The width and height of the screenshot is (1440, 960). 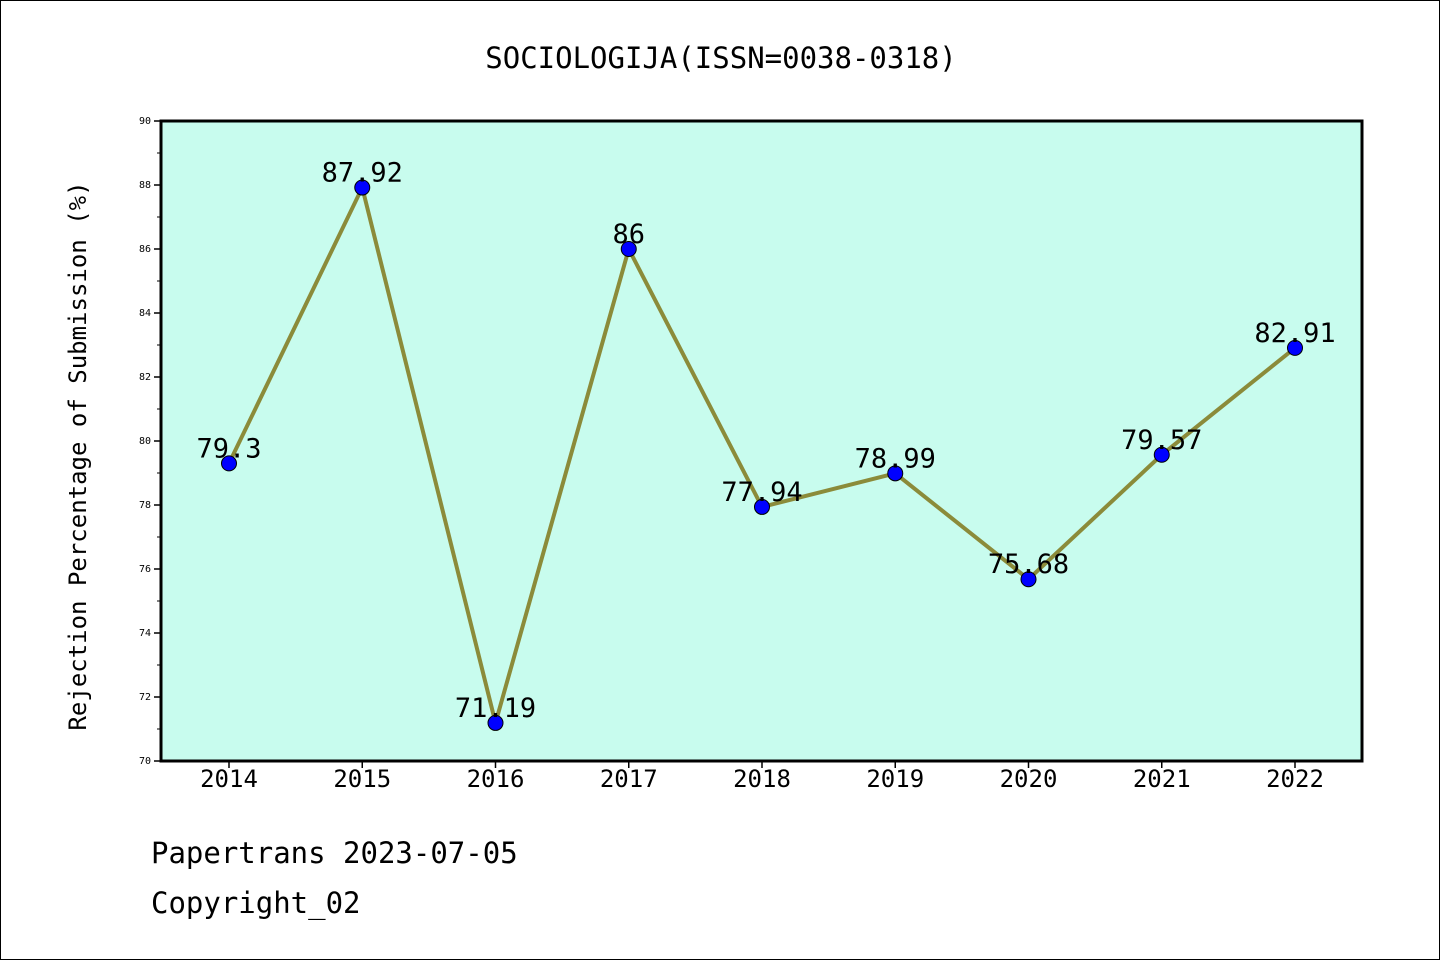 I want to click on y-tick-label-82: 82, so click(x=145, y=377).